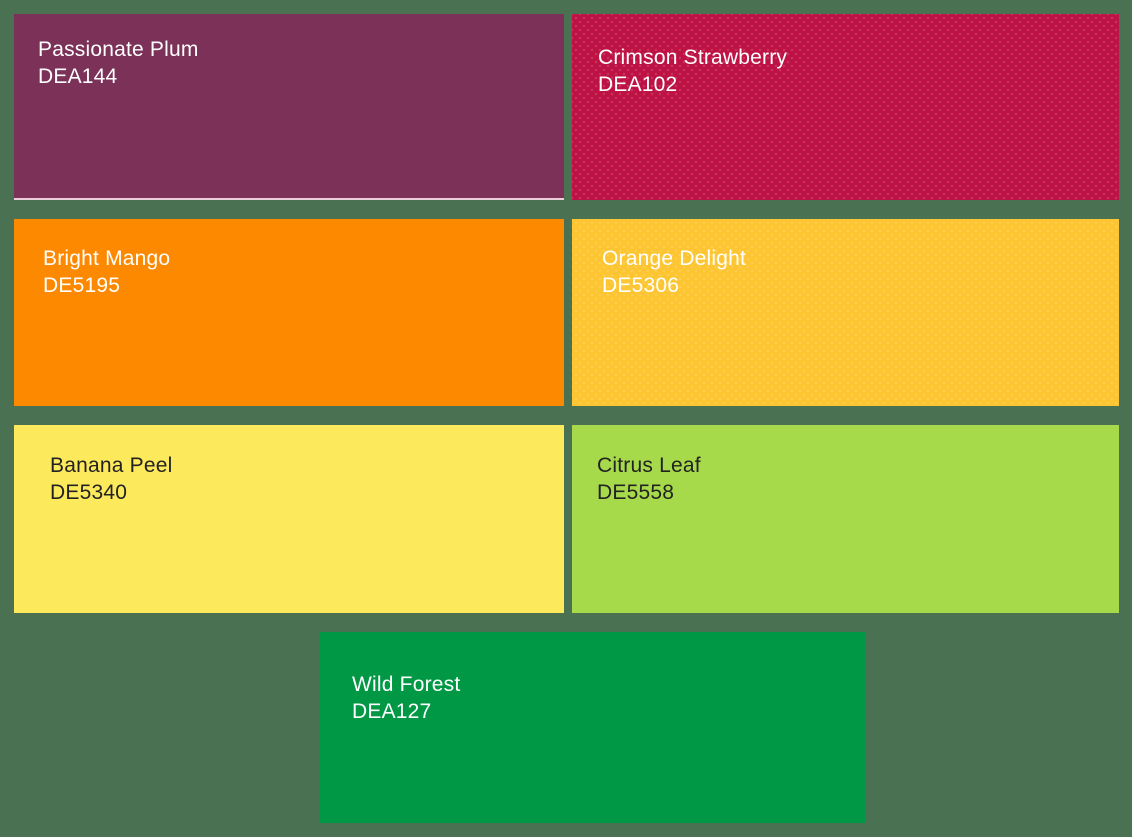  Describe the element at coordinates (392, 711) in the screenshot. I see `color-code: DEA127` at that location.